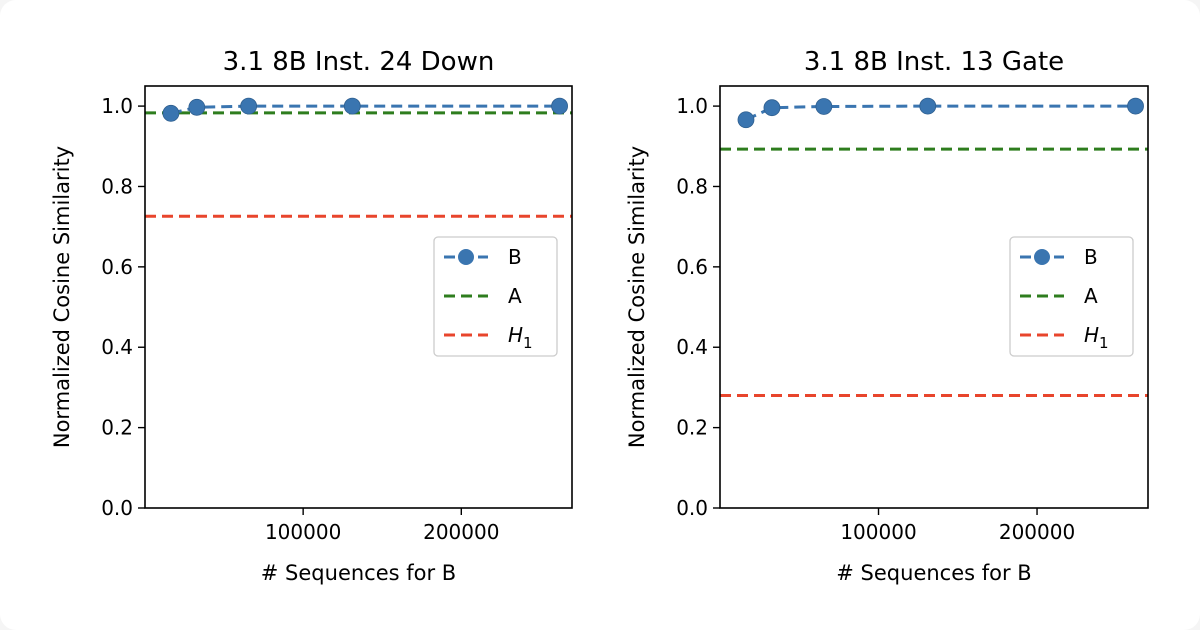 This screenshot has height=630, width=1200. Describe the element at coordinates (359, 62) in the screenshot. I see `chart-title: 3.1 8B Inst. 24 Down` at that location.